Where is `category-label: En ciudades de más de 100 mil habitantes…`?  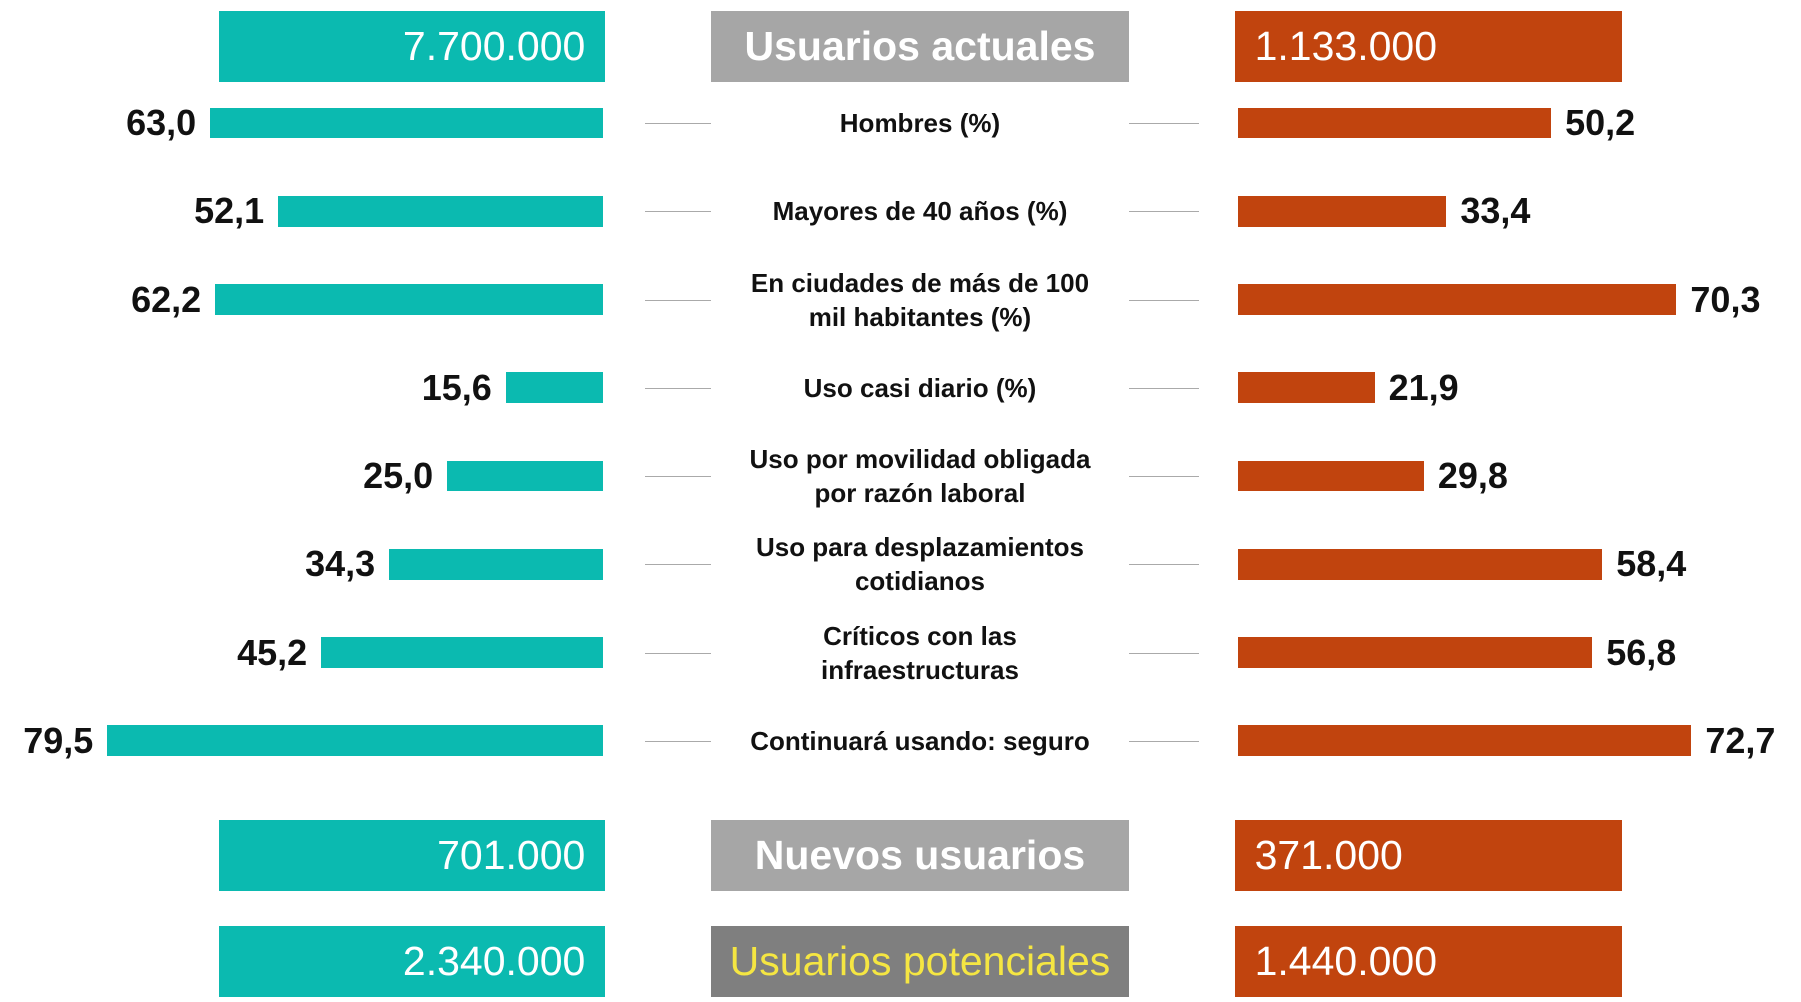
category-label: En ciudades de más de 100 mil habitantes… is located at coordinates (920, 299).